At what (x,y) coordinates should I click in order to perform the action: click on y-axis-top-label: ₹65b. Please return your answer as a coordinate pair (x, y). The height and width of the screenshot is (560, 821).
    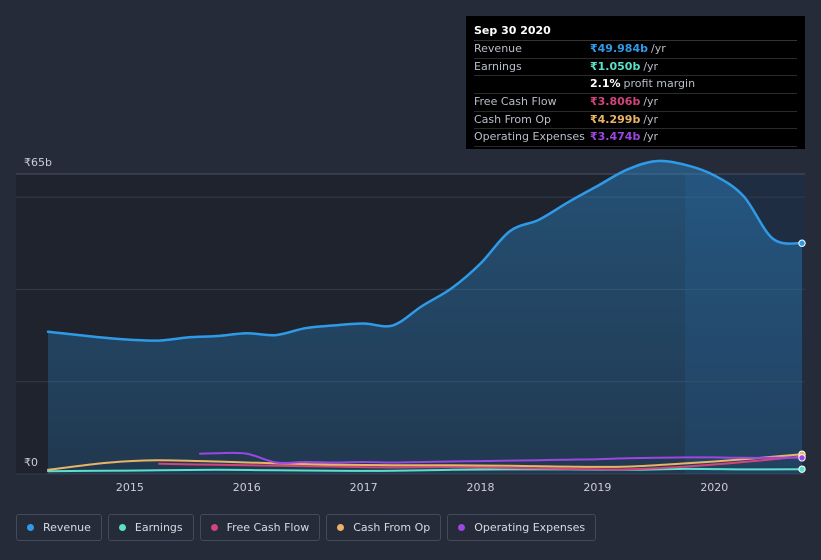
    Looking at the image, I should click on (38, 162).